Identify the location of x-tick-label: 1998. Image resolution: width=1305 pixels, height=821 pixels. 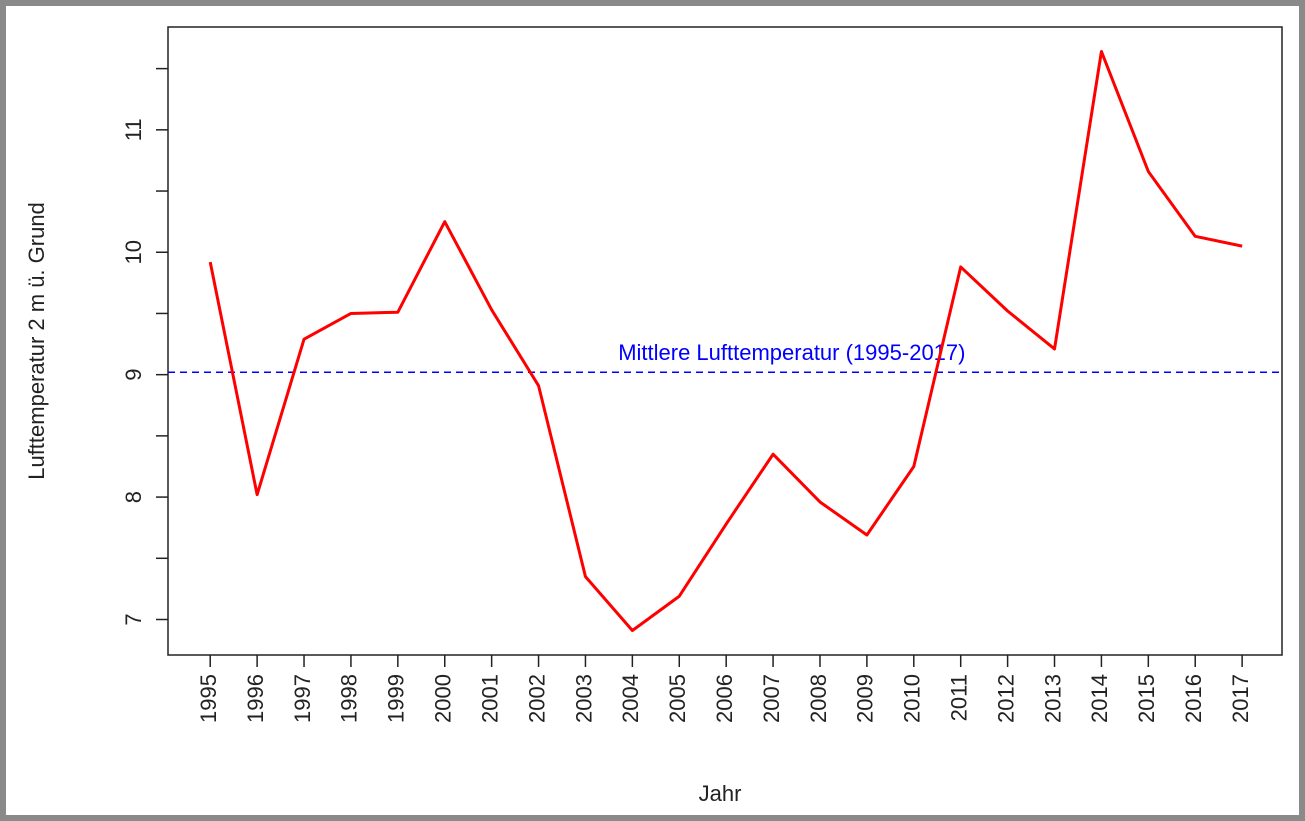
(349, 698).